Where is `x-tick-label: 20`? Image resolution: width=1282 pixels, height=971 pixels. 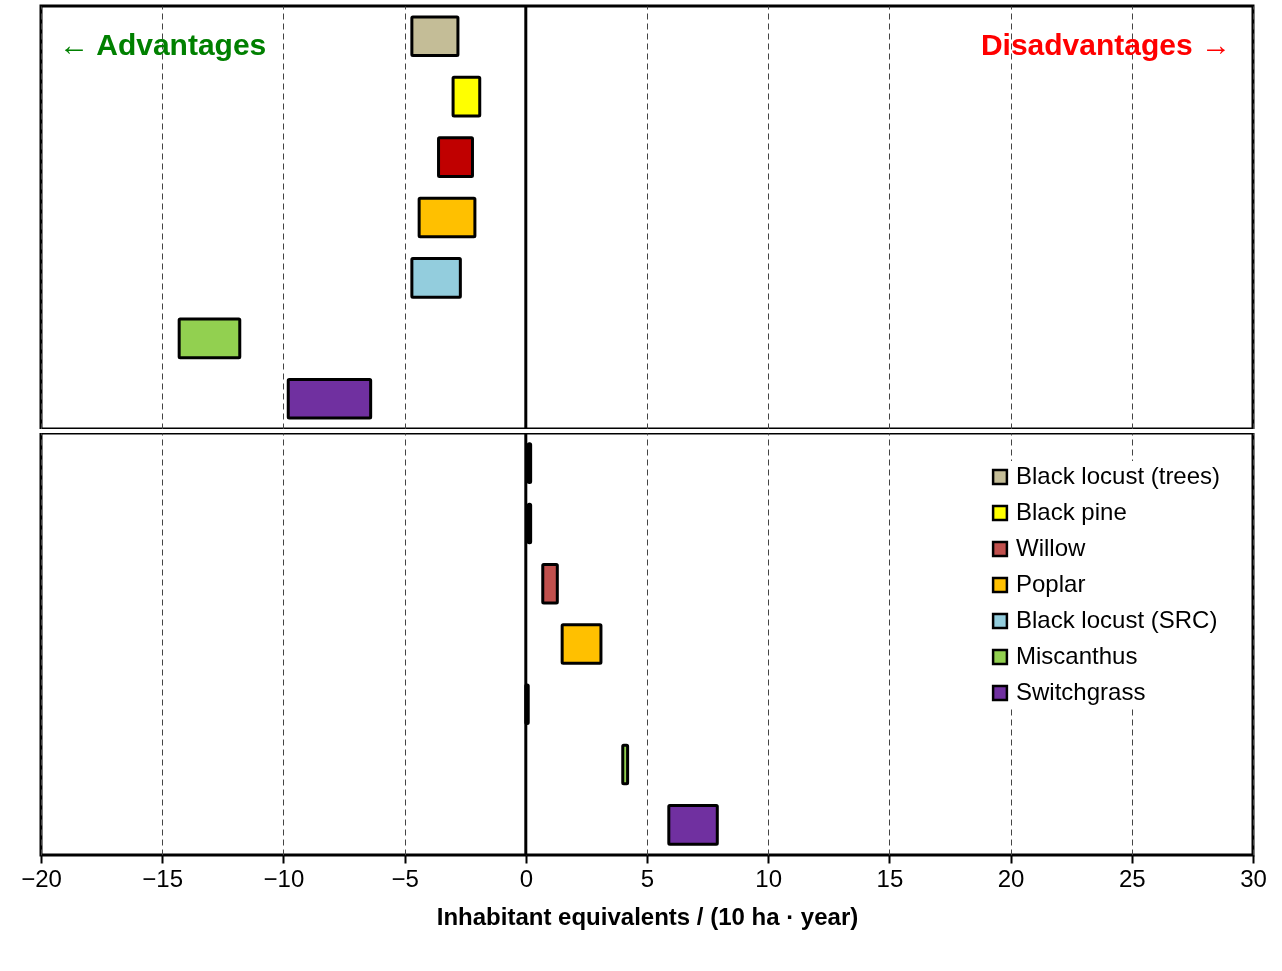
x-tick-label: 20 is located at coordinates (1011, 878).